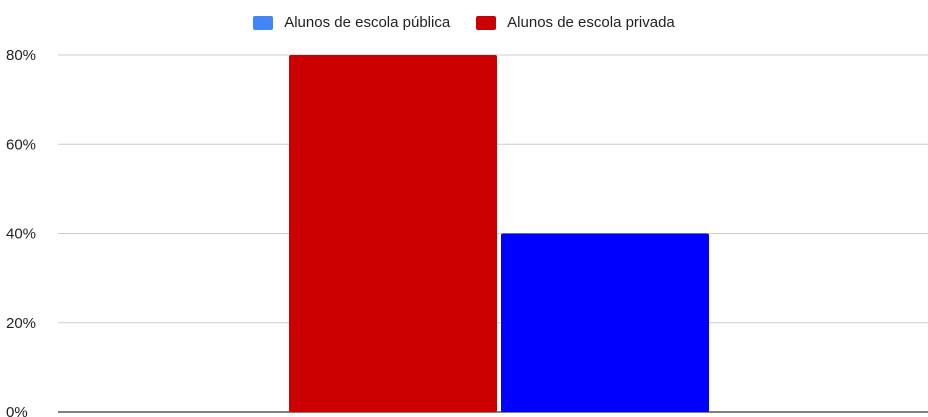 The image size is (928, 417). I want to click on legend-label-public: Alunos de escola pública, so click(367, 22).